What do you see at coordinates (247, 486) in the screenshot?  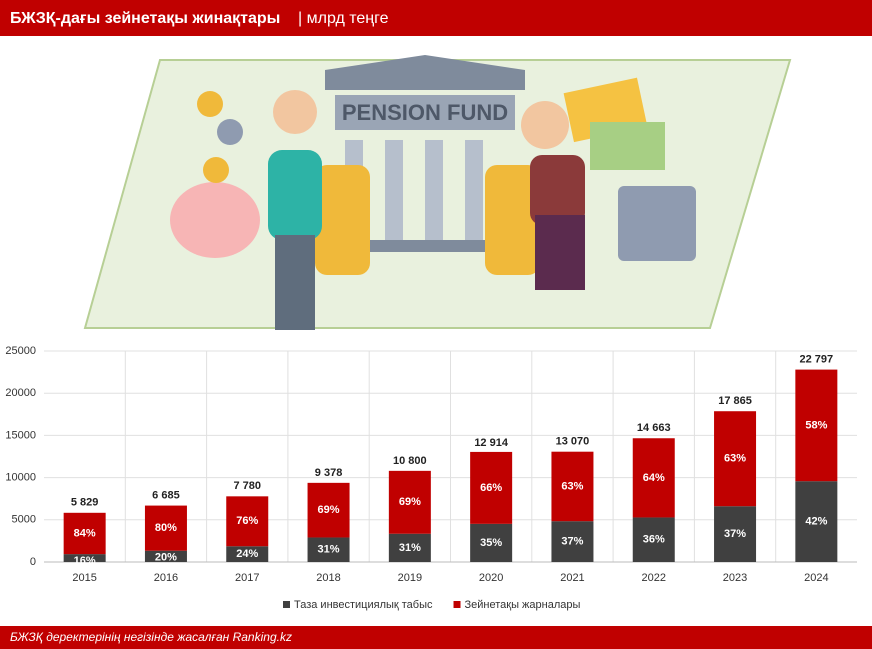 I see `total-label: 7 780` at bounding box center [247, 486].